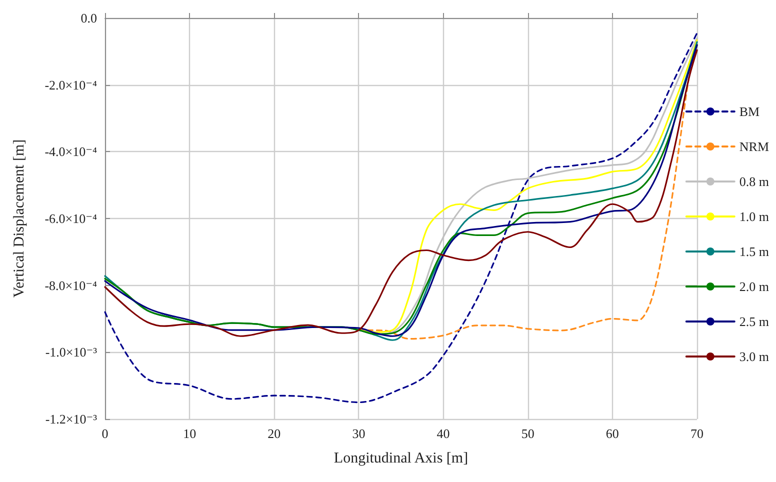 The width and height of the screenshot is (776, 482). Describe the element at coordinates (443, 433) in the screenshot. I see `x-tick-label: 40` at that location.